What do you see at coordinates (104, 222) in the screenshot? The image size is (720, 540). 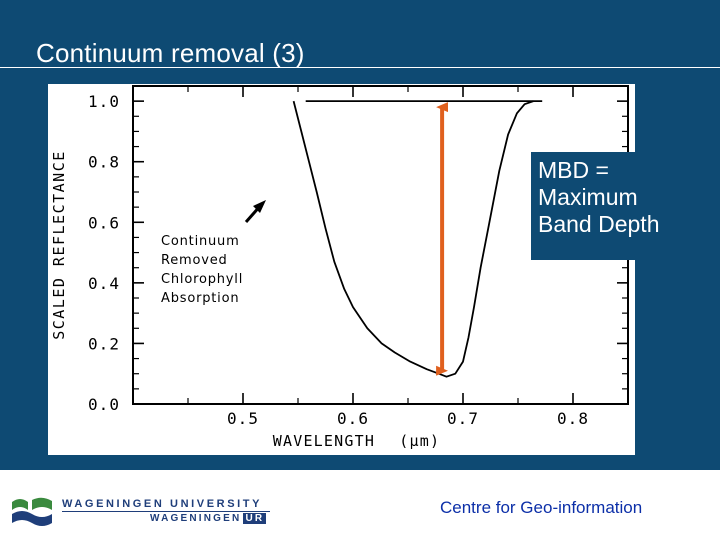 I see `y-tick-label: 0.6` at bounding box center [104, 222].